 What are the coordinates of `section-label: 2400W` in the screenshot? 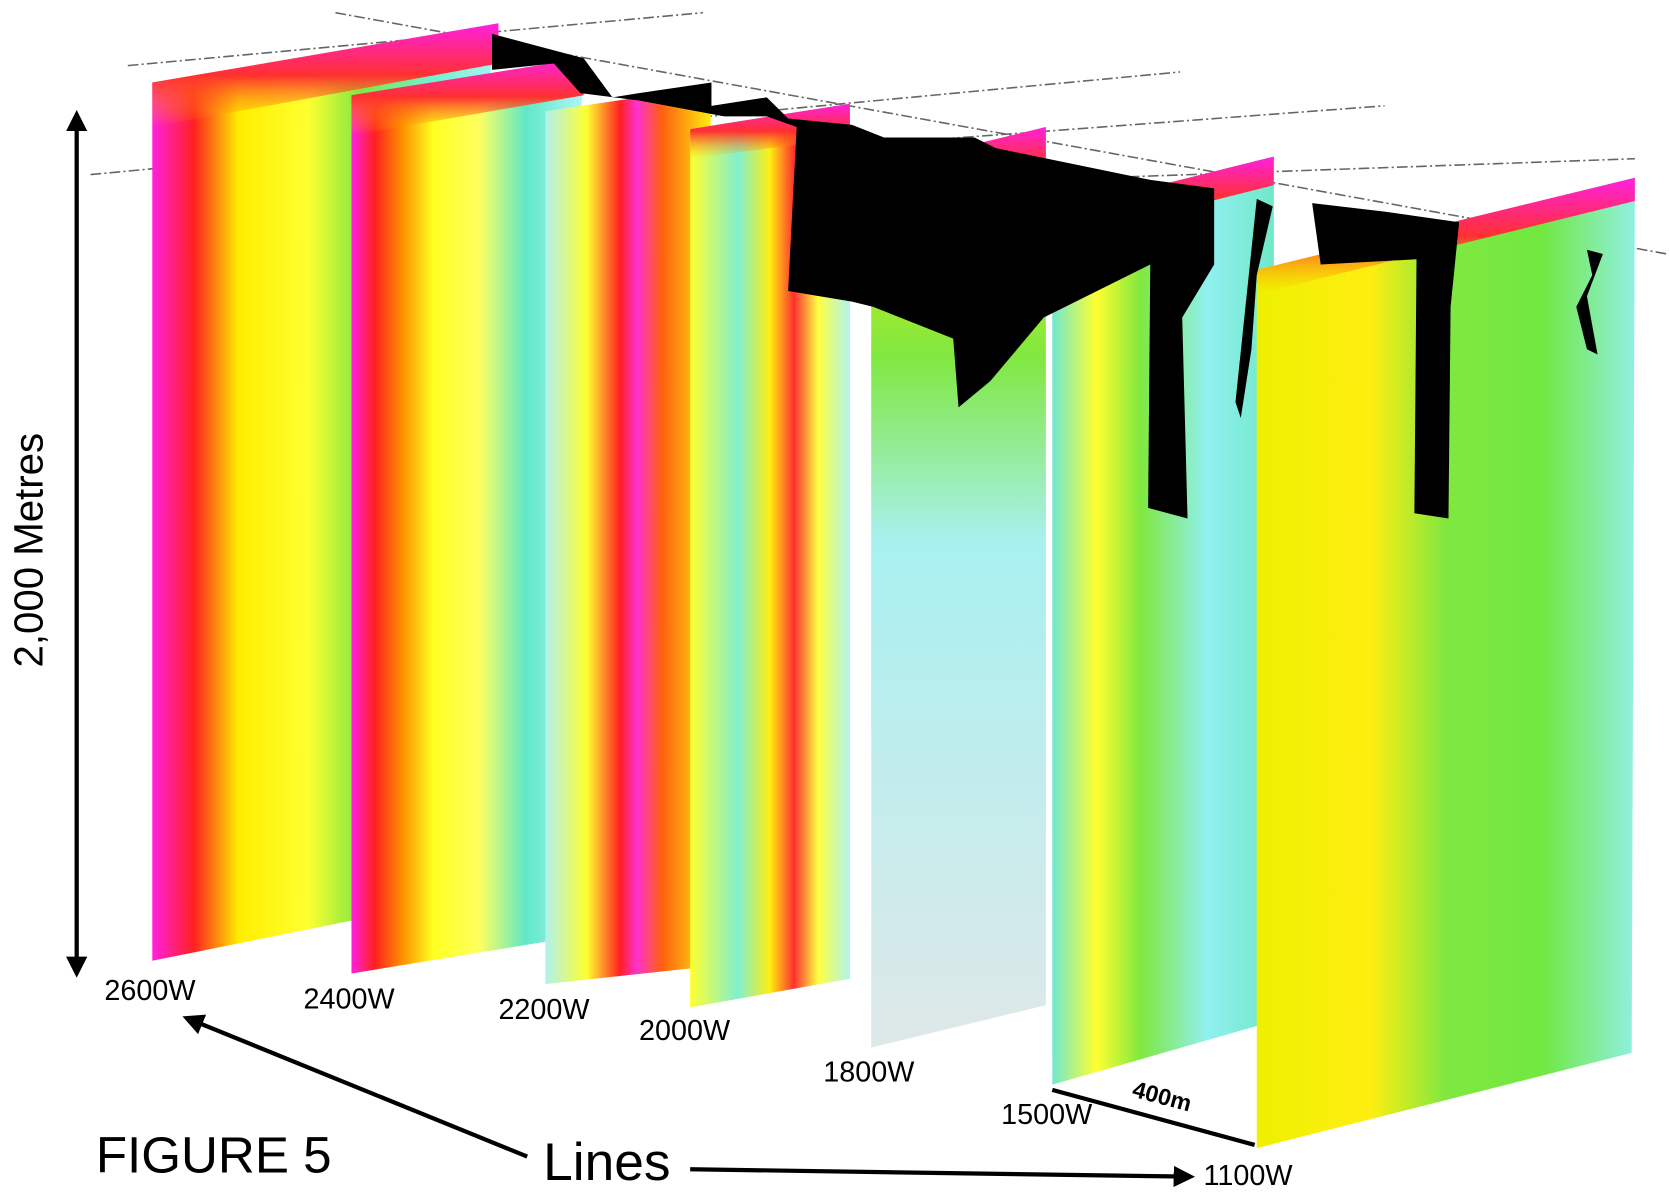 It's located at (349, 999).